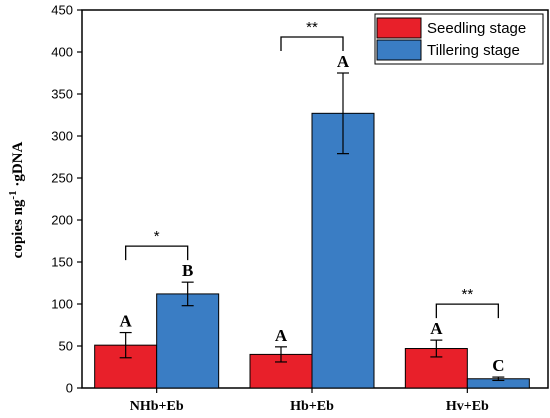 Image resolution: width=550 pixels, height=418 pixels. I want to click on y-tick-label: 300, so click(62, 136).